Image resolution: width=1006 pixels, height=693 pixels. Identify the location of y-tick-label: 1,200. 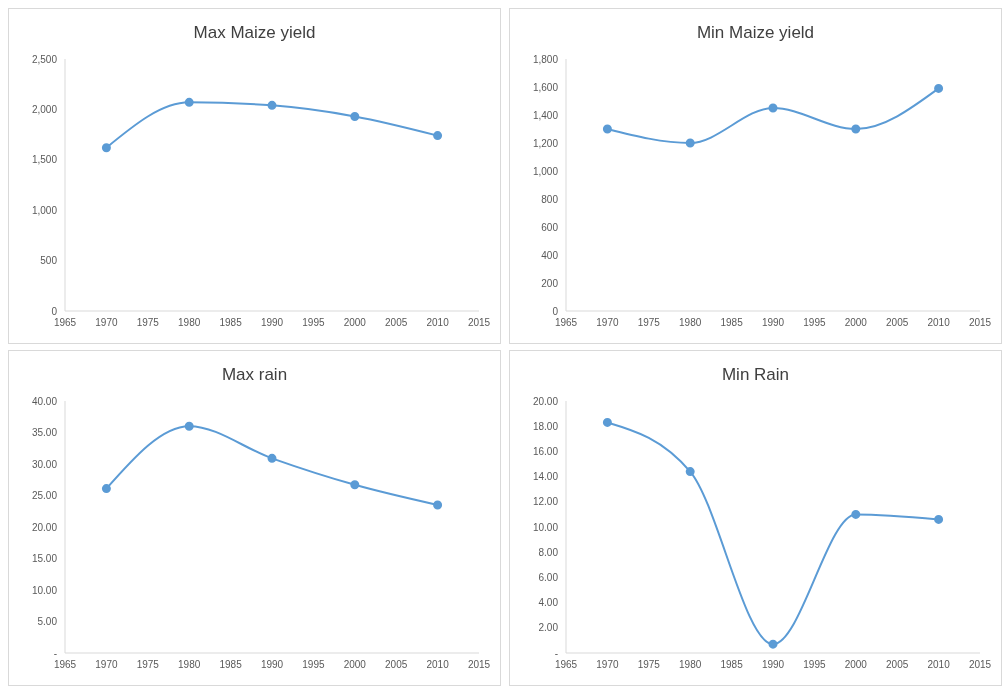
(545, 143).